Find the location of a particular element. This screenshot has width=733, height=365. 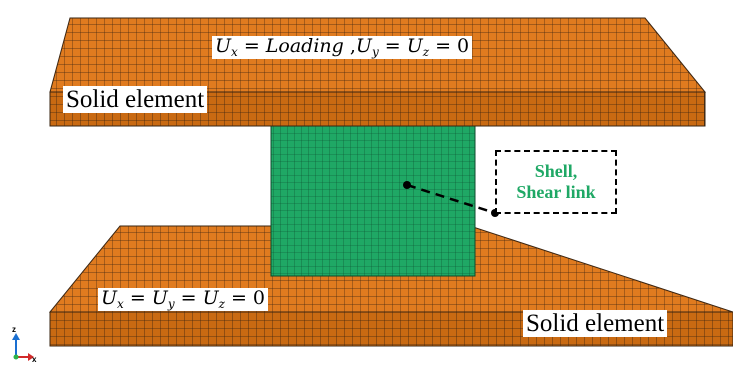

shell-leader-start-dot is located at coordinates (407, 185).